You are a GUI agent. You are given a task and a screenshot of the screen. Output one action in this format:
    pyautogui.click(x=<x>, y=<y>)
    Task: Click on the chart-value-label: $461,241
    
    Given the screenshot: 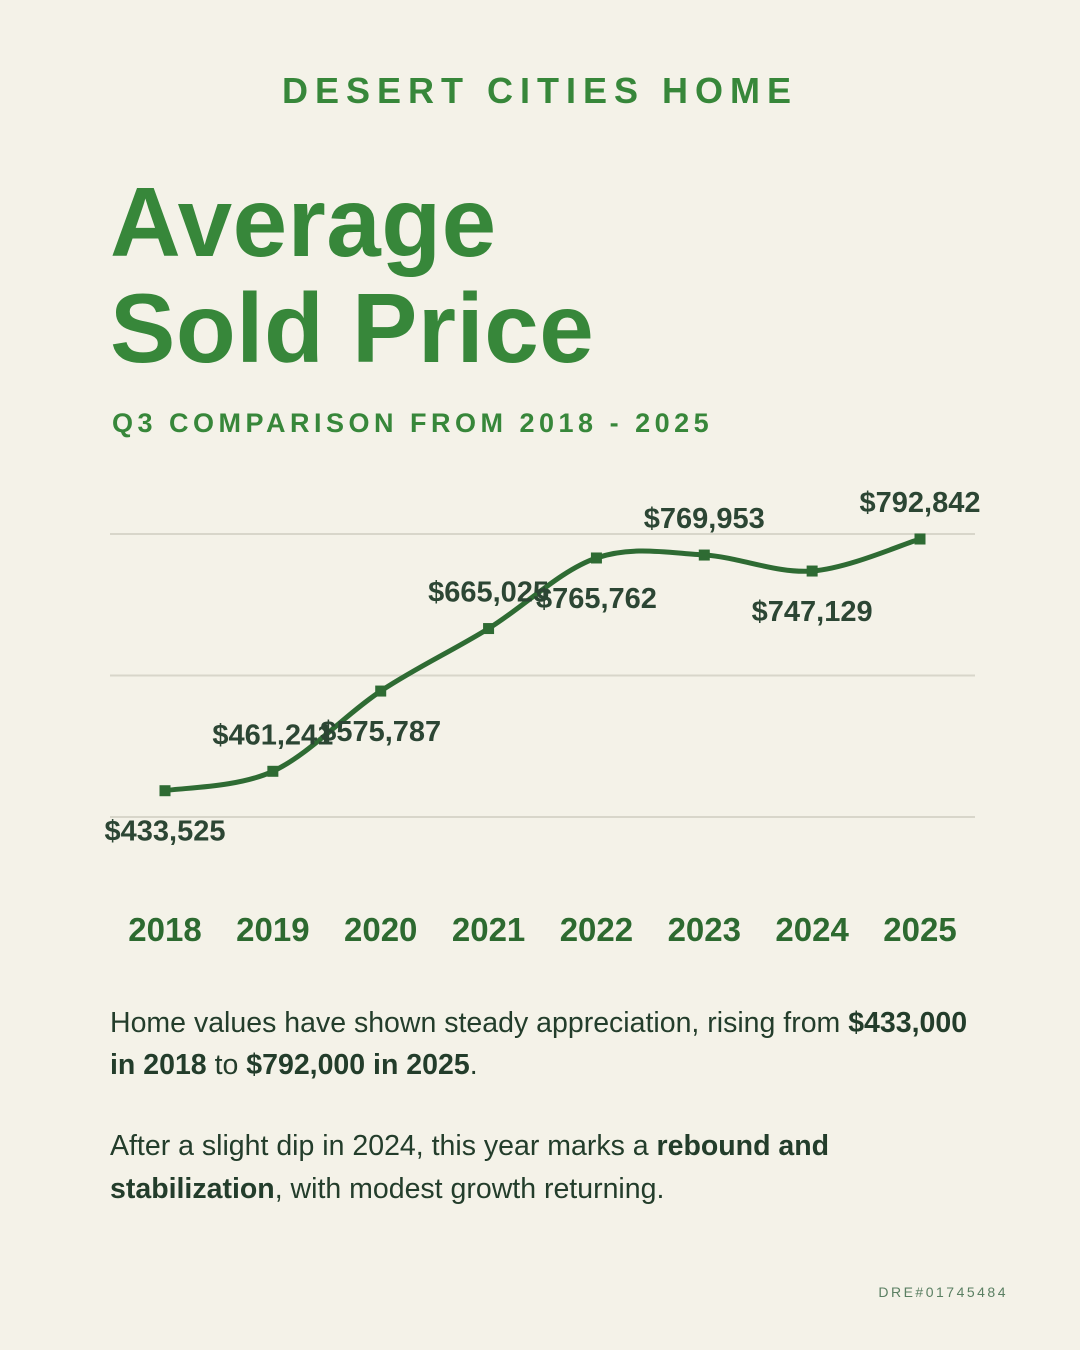 What is the action you would take?
    pyautogui.click(x=272, y=735)
    